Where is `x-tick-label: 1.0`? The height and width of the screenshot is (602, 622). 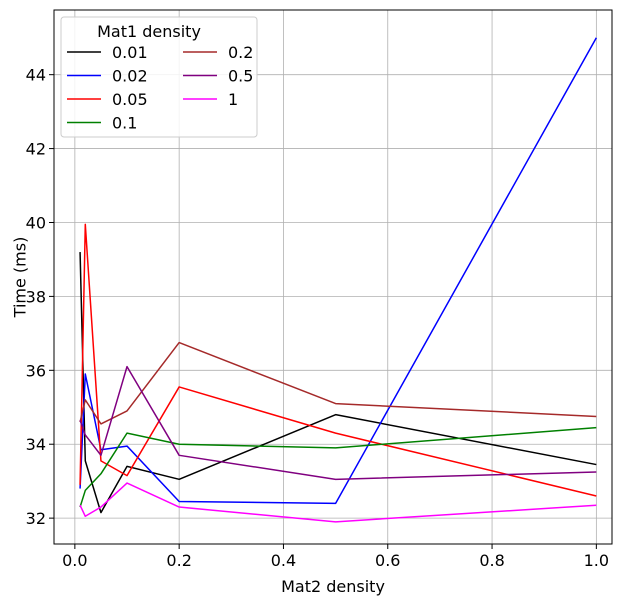 x-tick-label: 1.0 is located at coordinates (596, 560).